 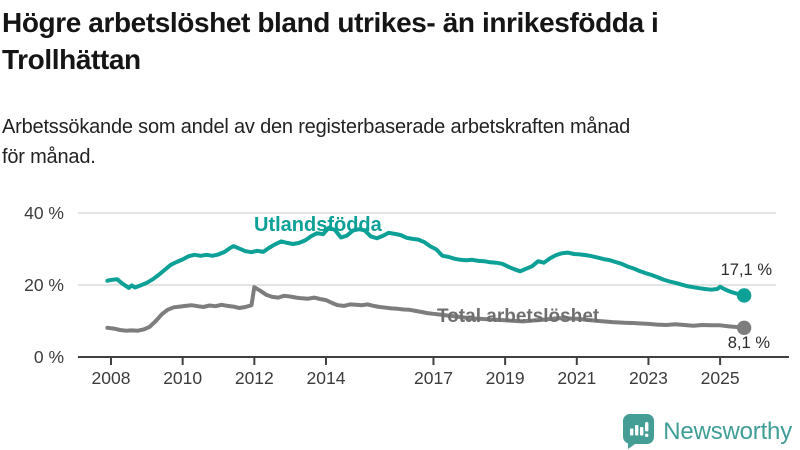 What do you see at coordinates (727, 431) in the screenshot?
I see `brand-name: Newsworthy` at bounding box center [727, 431].